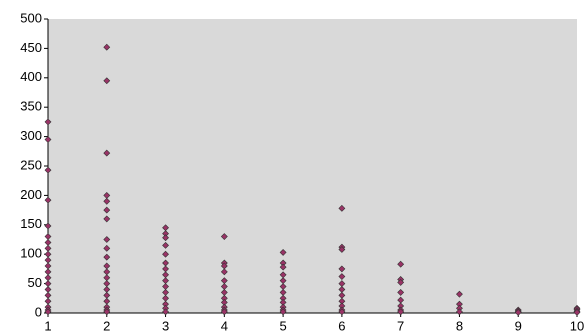  I want to click on y-tick-label: 100, so click(31, 253).